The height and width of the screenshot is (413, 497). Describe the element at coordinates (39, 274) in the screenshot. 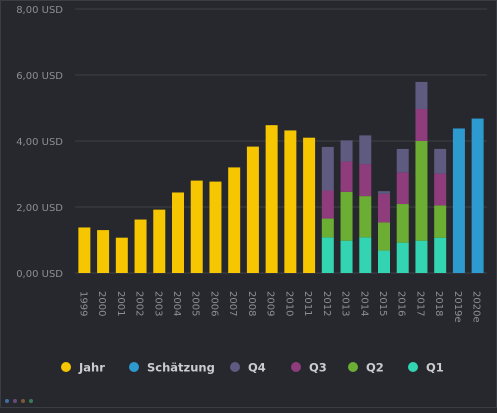

I see `y-tick-label: 0,00 USD` at that location.